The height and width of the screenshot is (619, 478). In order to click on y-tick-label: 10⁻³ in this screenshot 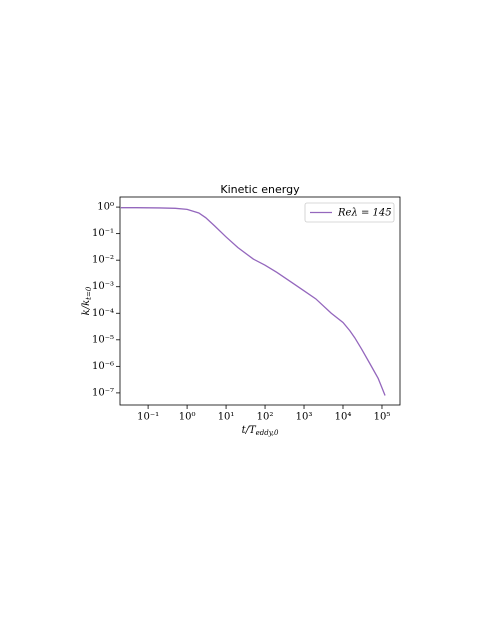, I will do `click(103, 286)`.